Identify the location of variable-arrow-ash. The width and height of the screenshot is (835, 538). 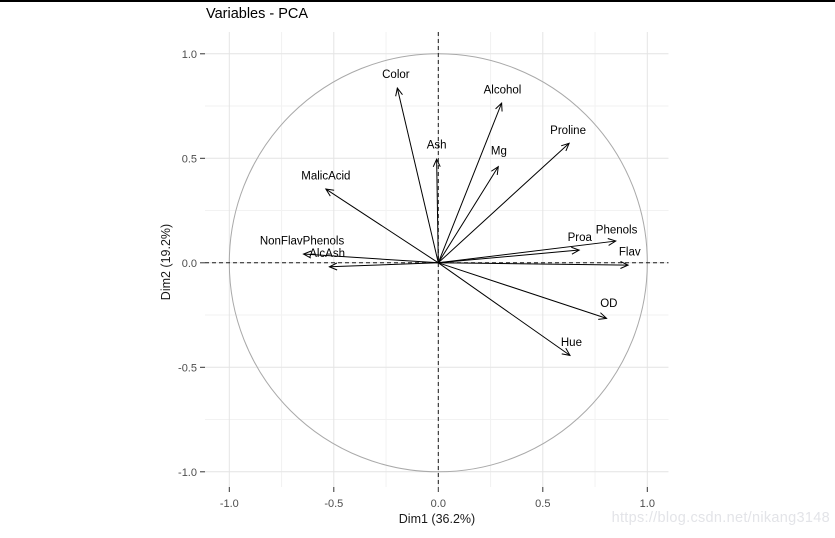
(436, 210).